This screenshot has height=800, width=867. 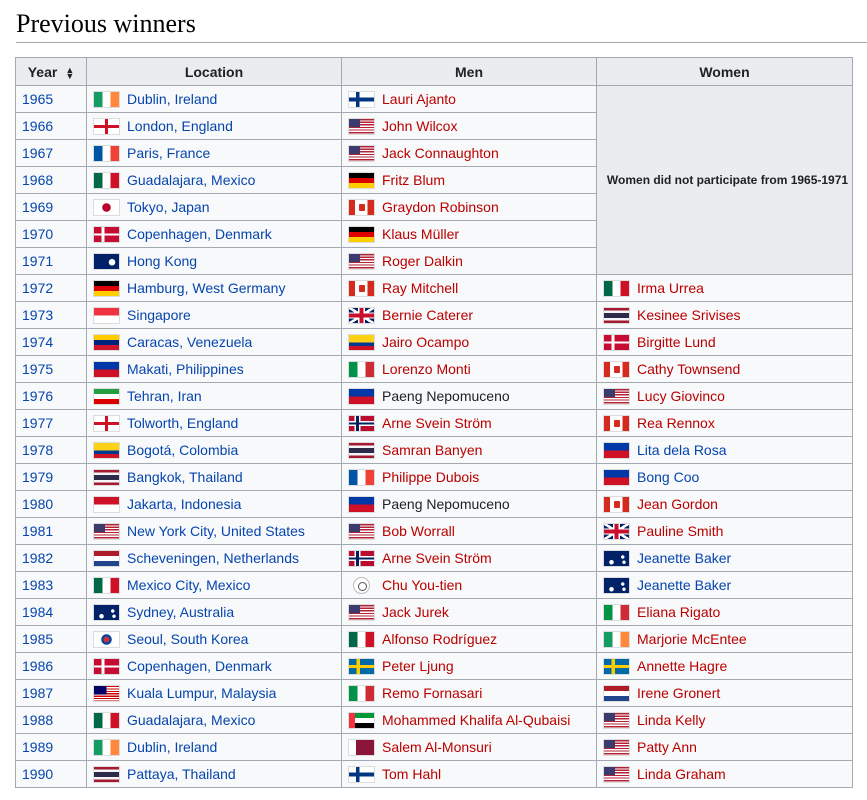 I want to click on location-link: Paris, France, so click(x=169, y=153).